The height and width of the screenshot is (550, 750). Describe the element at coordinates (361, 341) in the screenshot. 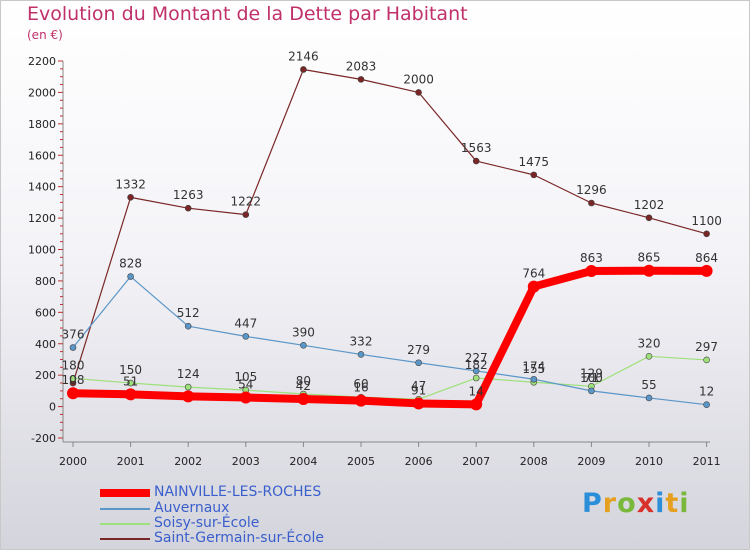

I see `data-label: 332` at that location.